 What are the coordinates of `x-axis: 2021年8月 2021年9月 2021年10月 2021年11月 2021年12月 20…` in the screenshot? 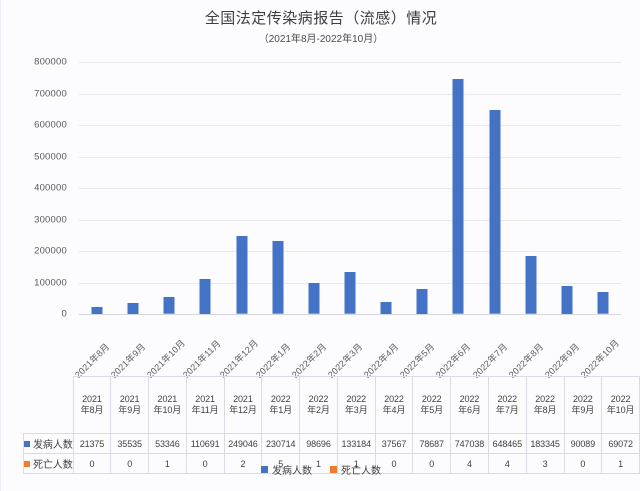 It's located at (347, 348).